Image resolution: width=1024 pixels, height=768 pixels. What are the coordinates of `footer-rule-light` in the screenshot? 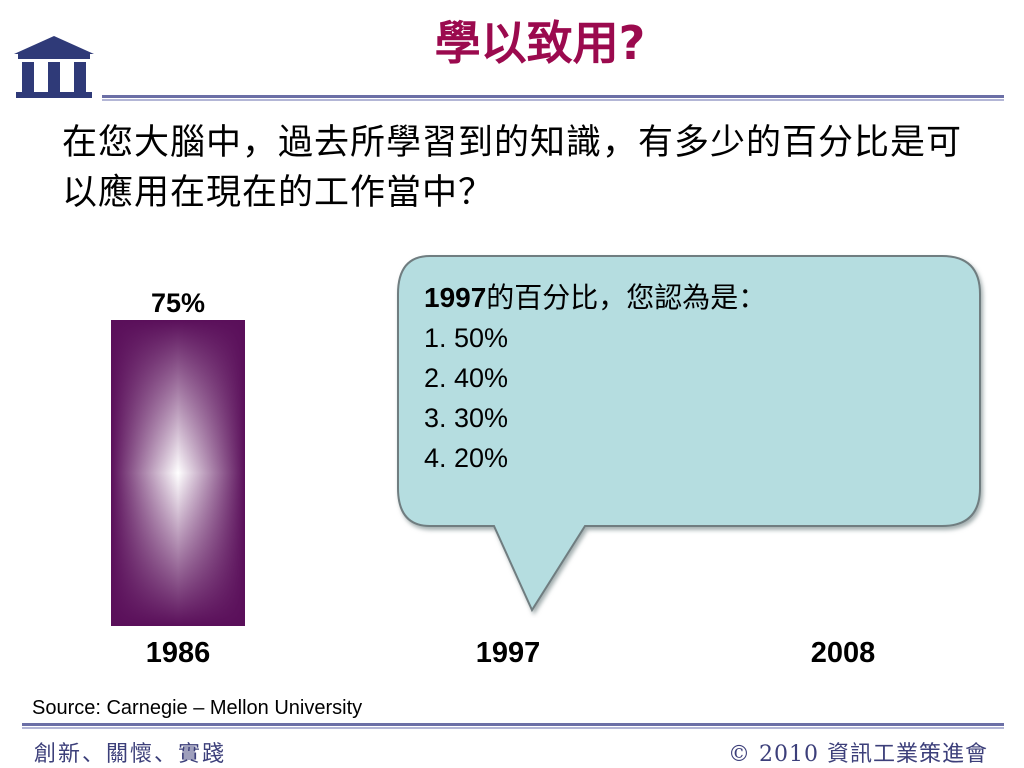 It's located at (513, 728).